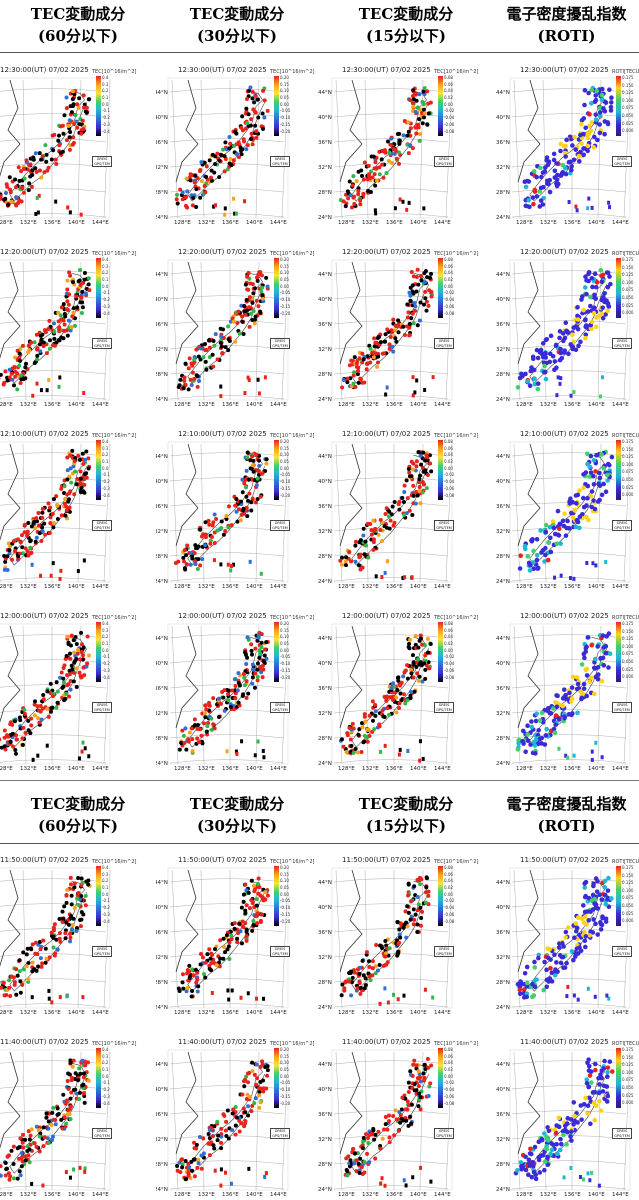 The width and height of the screenshot is (639, 1200). What do you see at coordinates (628, 85) in the screenshot?
I see `colorbar-tick-label: 0.150` at bounding box center [628, 85].